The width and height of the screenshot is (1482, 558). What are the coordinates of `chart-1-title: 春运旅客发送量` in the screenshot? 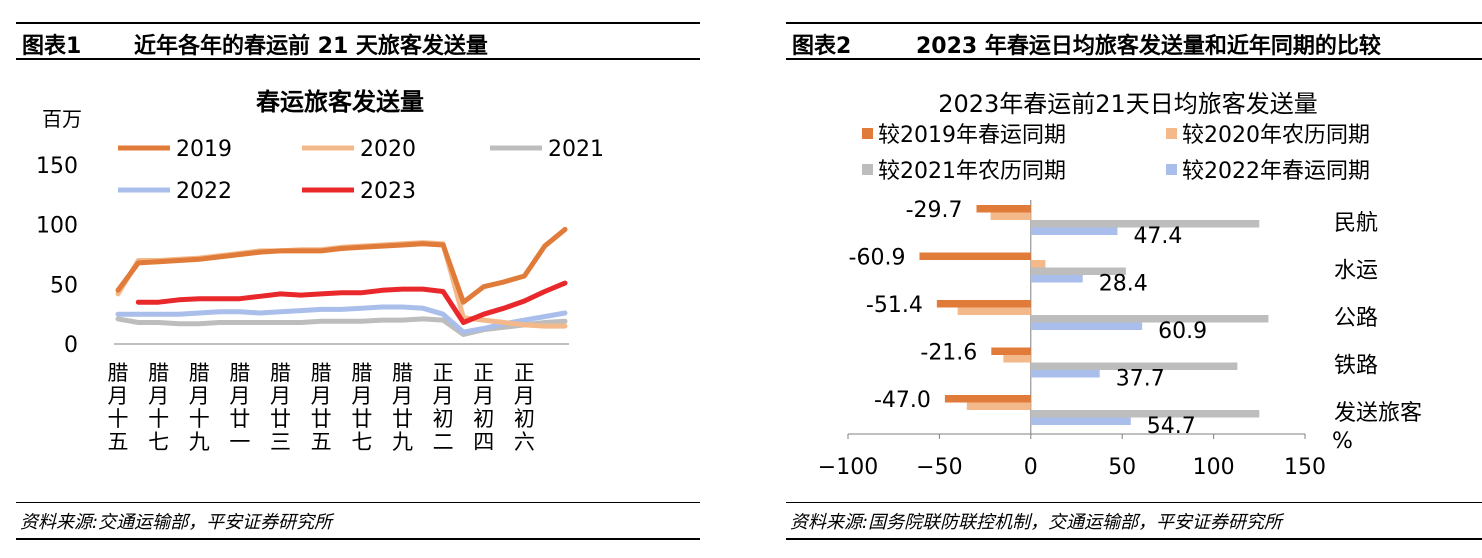 It's located at (340, 102).